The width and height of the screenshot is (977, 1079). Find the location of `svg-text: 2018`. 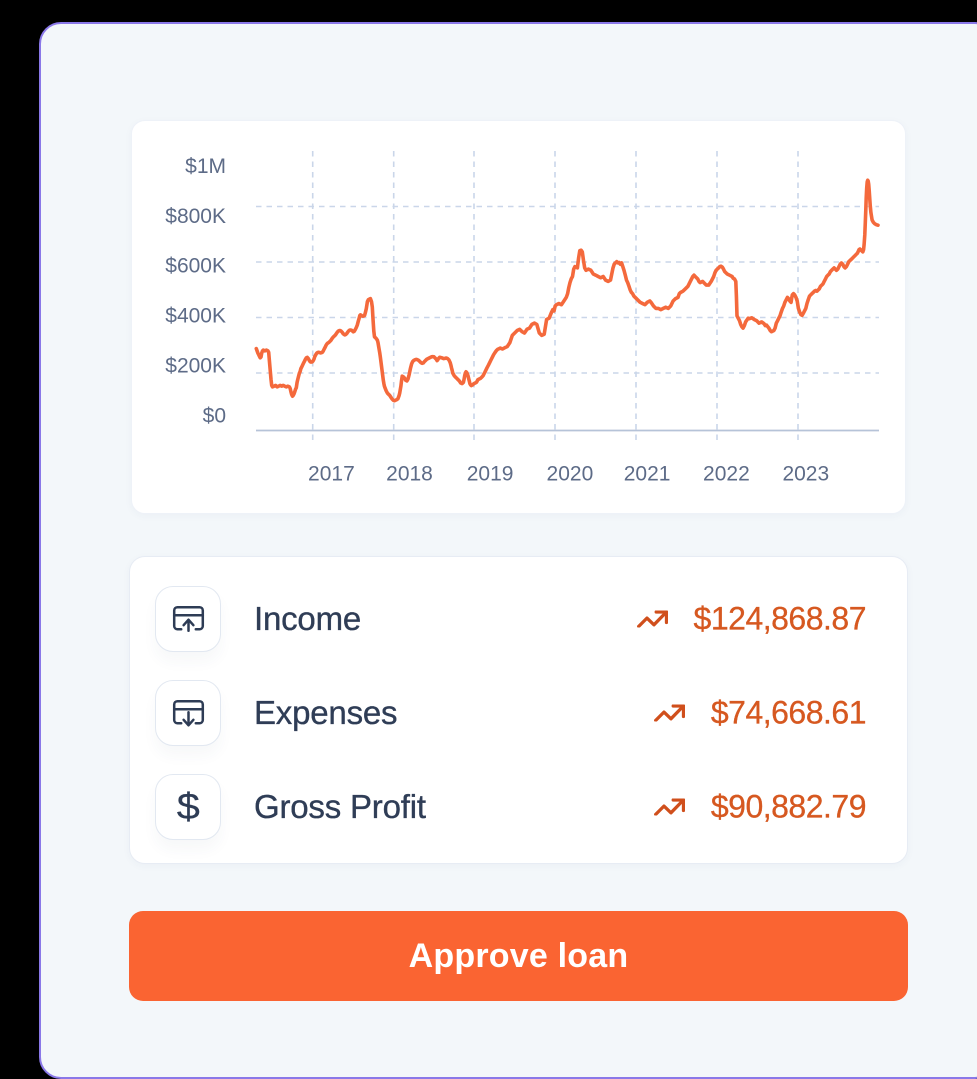

svg-text: 2018 is located at coordinates (409, 474).